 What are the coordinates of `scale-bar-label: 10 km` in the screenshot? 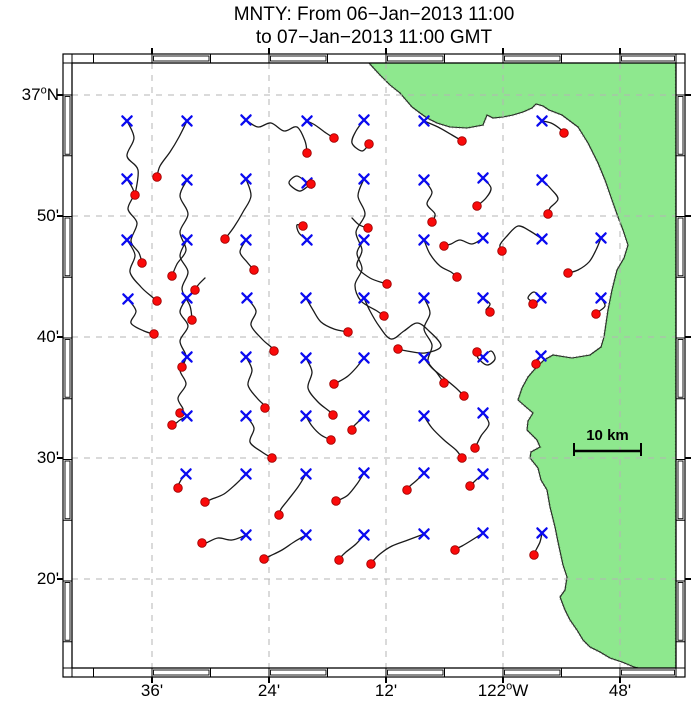 It's located at (607, 435).